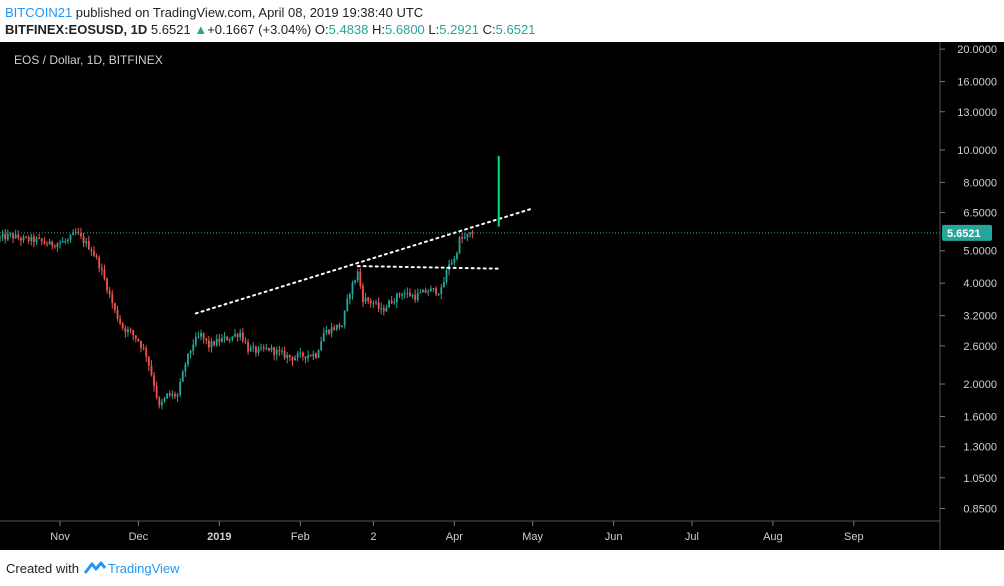 This screenshot has width=1004, height=586. I want to click on arrow-up-icon: ▲, so click(201, 29).